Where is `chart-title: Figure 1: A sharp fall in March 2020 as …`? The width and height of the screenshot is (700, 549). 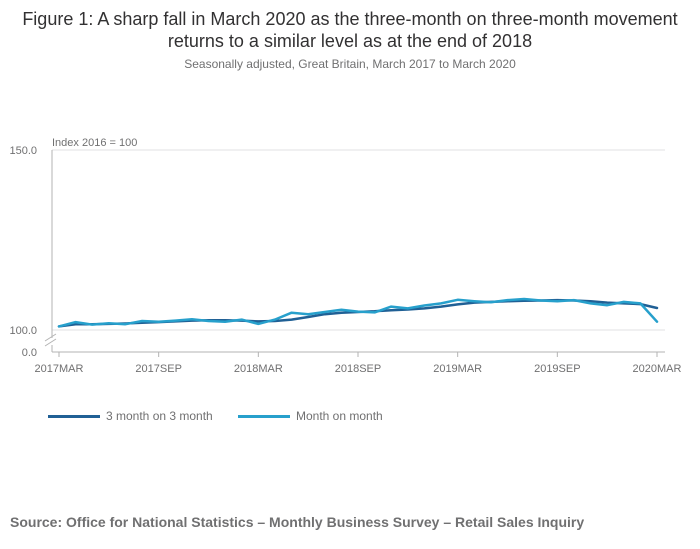
chart-title: Figure 1: A sharp fall in March 2020 as … is located at coordinates (350, 30).